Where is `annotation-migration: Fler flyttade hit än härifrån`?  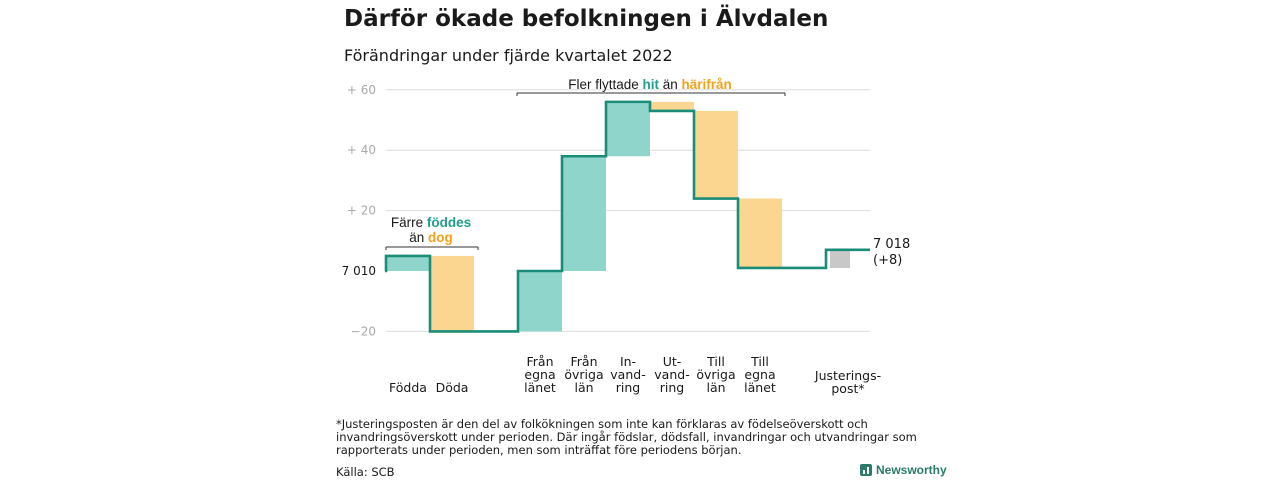 annotation-migration: Fler flyttade hit än härifrån is located at coordinates (650, 84).